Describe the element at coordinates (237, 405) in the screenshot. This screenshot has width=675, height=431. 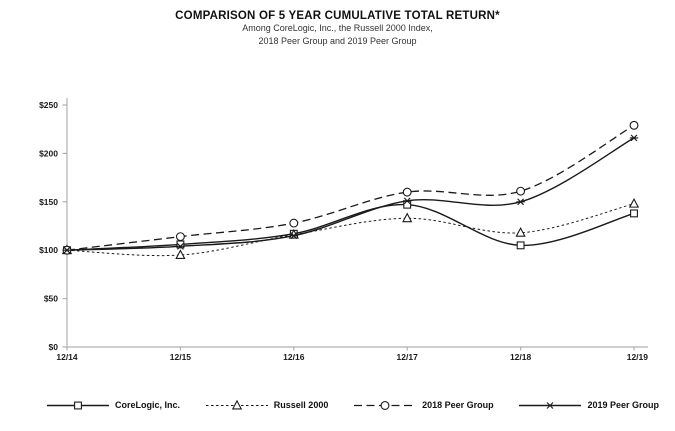
I see `russell-2000-legend-marker-icon` at that location.